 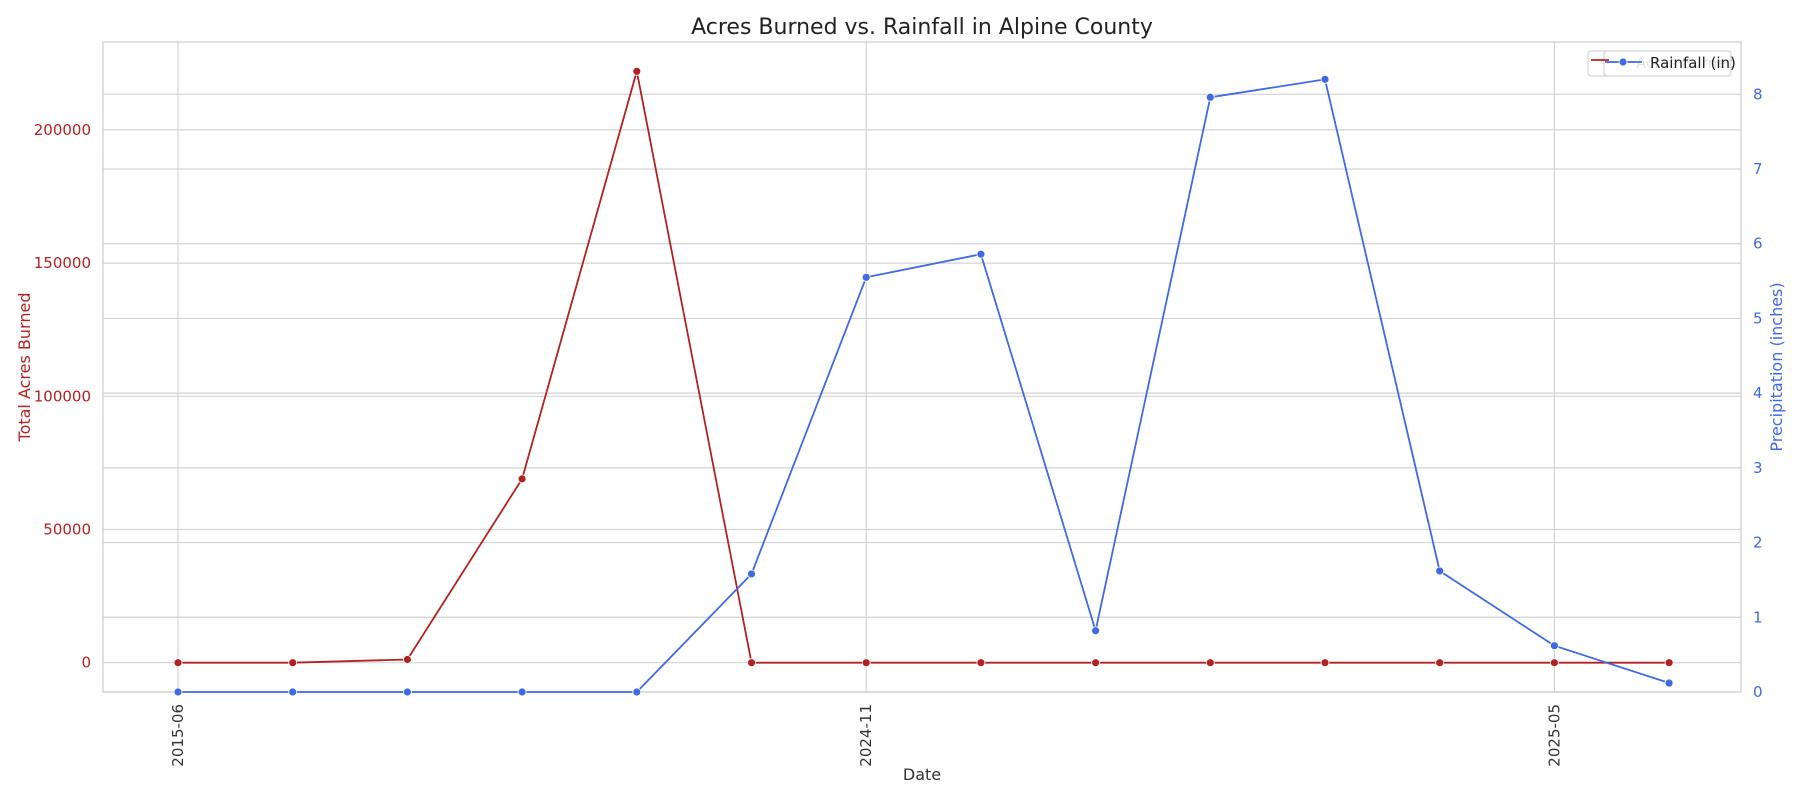 What do you see at coordinates (866, 735) in the screenshot?
I see `x-tick-label: 2024-11` at bounding box center [866, 735].